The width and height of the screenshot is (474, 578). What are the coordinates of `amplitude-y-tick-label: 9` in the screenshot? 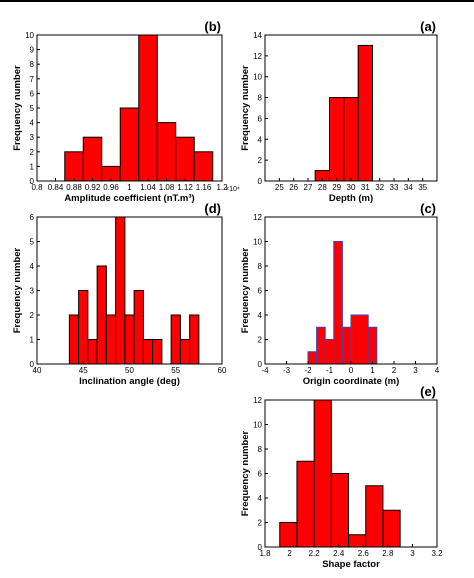 It's located at (32, 50).